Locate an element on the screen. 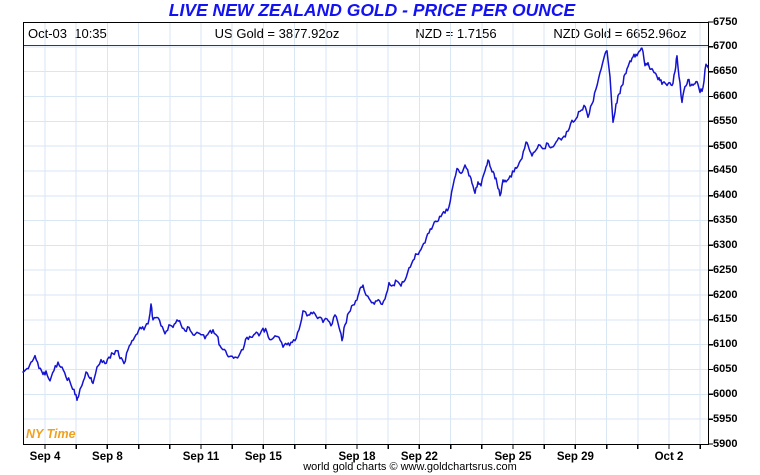 The height and width of the screenshot is (475, 760). y-axis-label: 6450 is located at coordinates (725, 170).